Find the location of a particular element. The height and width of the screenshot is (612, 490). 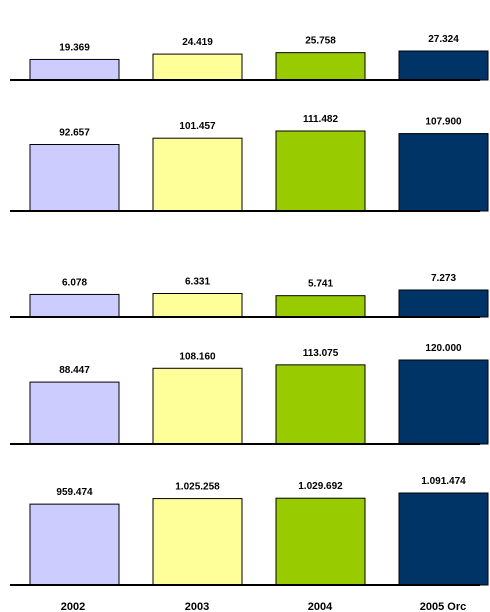

value-label-panel-3-2003: 6.331 is located at coordinates (197, 281).